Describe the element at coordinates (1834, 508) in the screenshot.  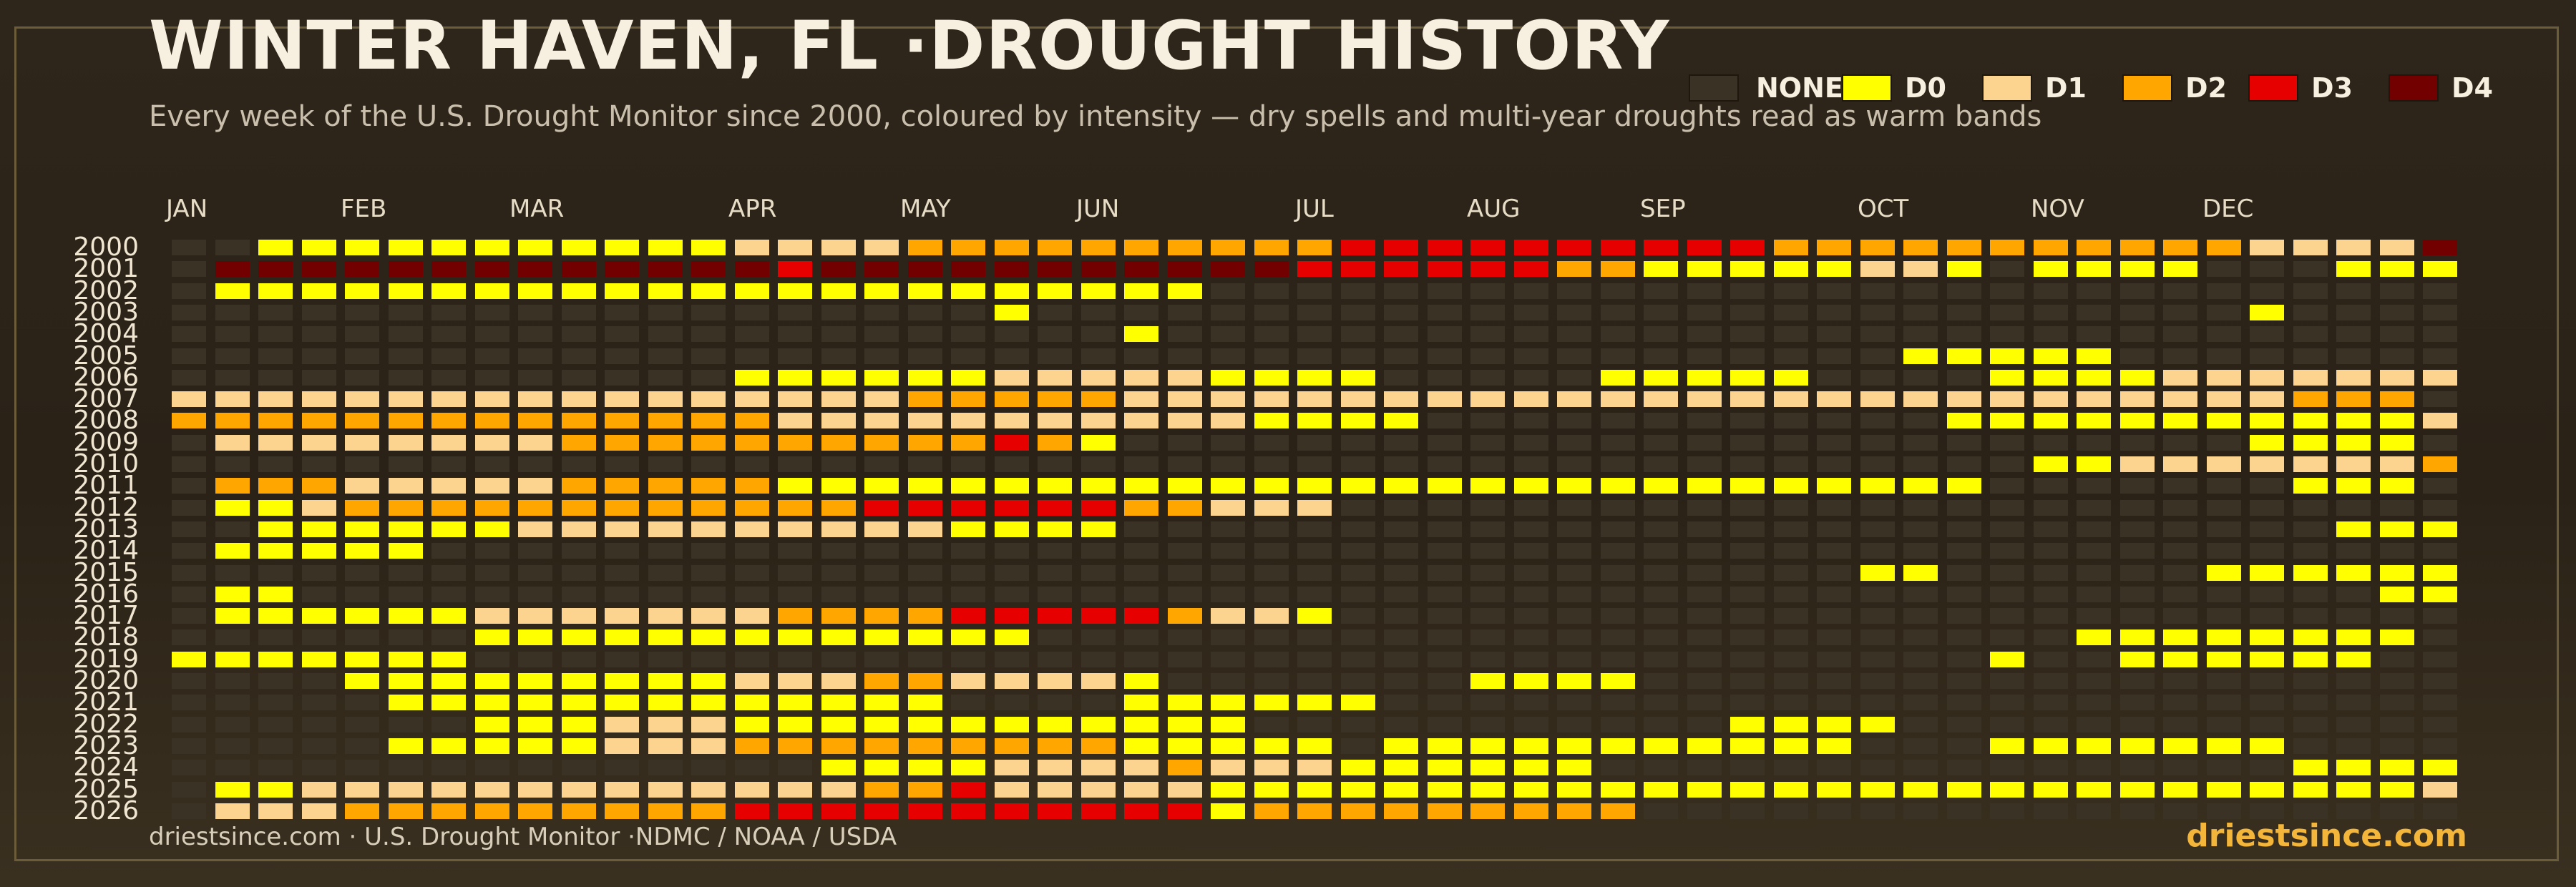
I see `heat-cell-2012-w39` at that location.